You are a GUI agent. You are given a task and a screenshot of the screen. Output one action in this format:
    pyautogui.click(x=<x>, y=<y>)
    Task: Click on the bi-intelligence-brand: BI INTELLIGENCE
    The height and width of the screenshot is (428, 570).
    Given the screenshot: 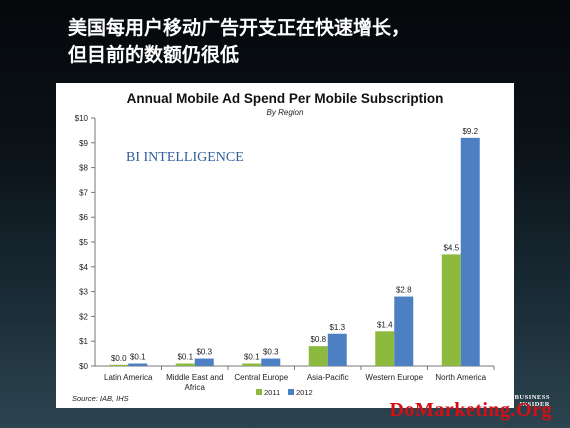 What is the action you would take?
    pyautogui.click(x=185, y=157)
    